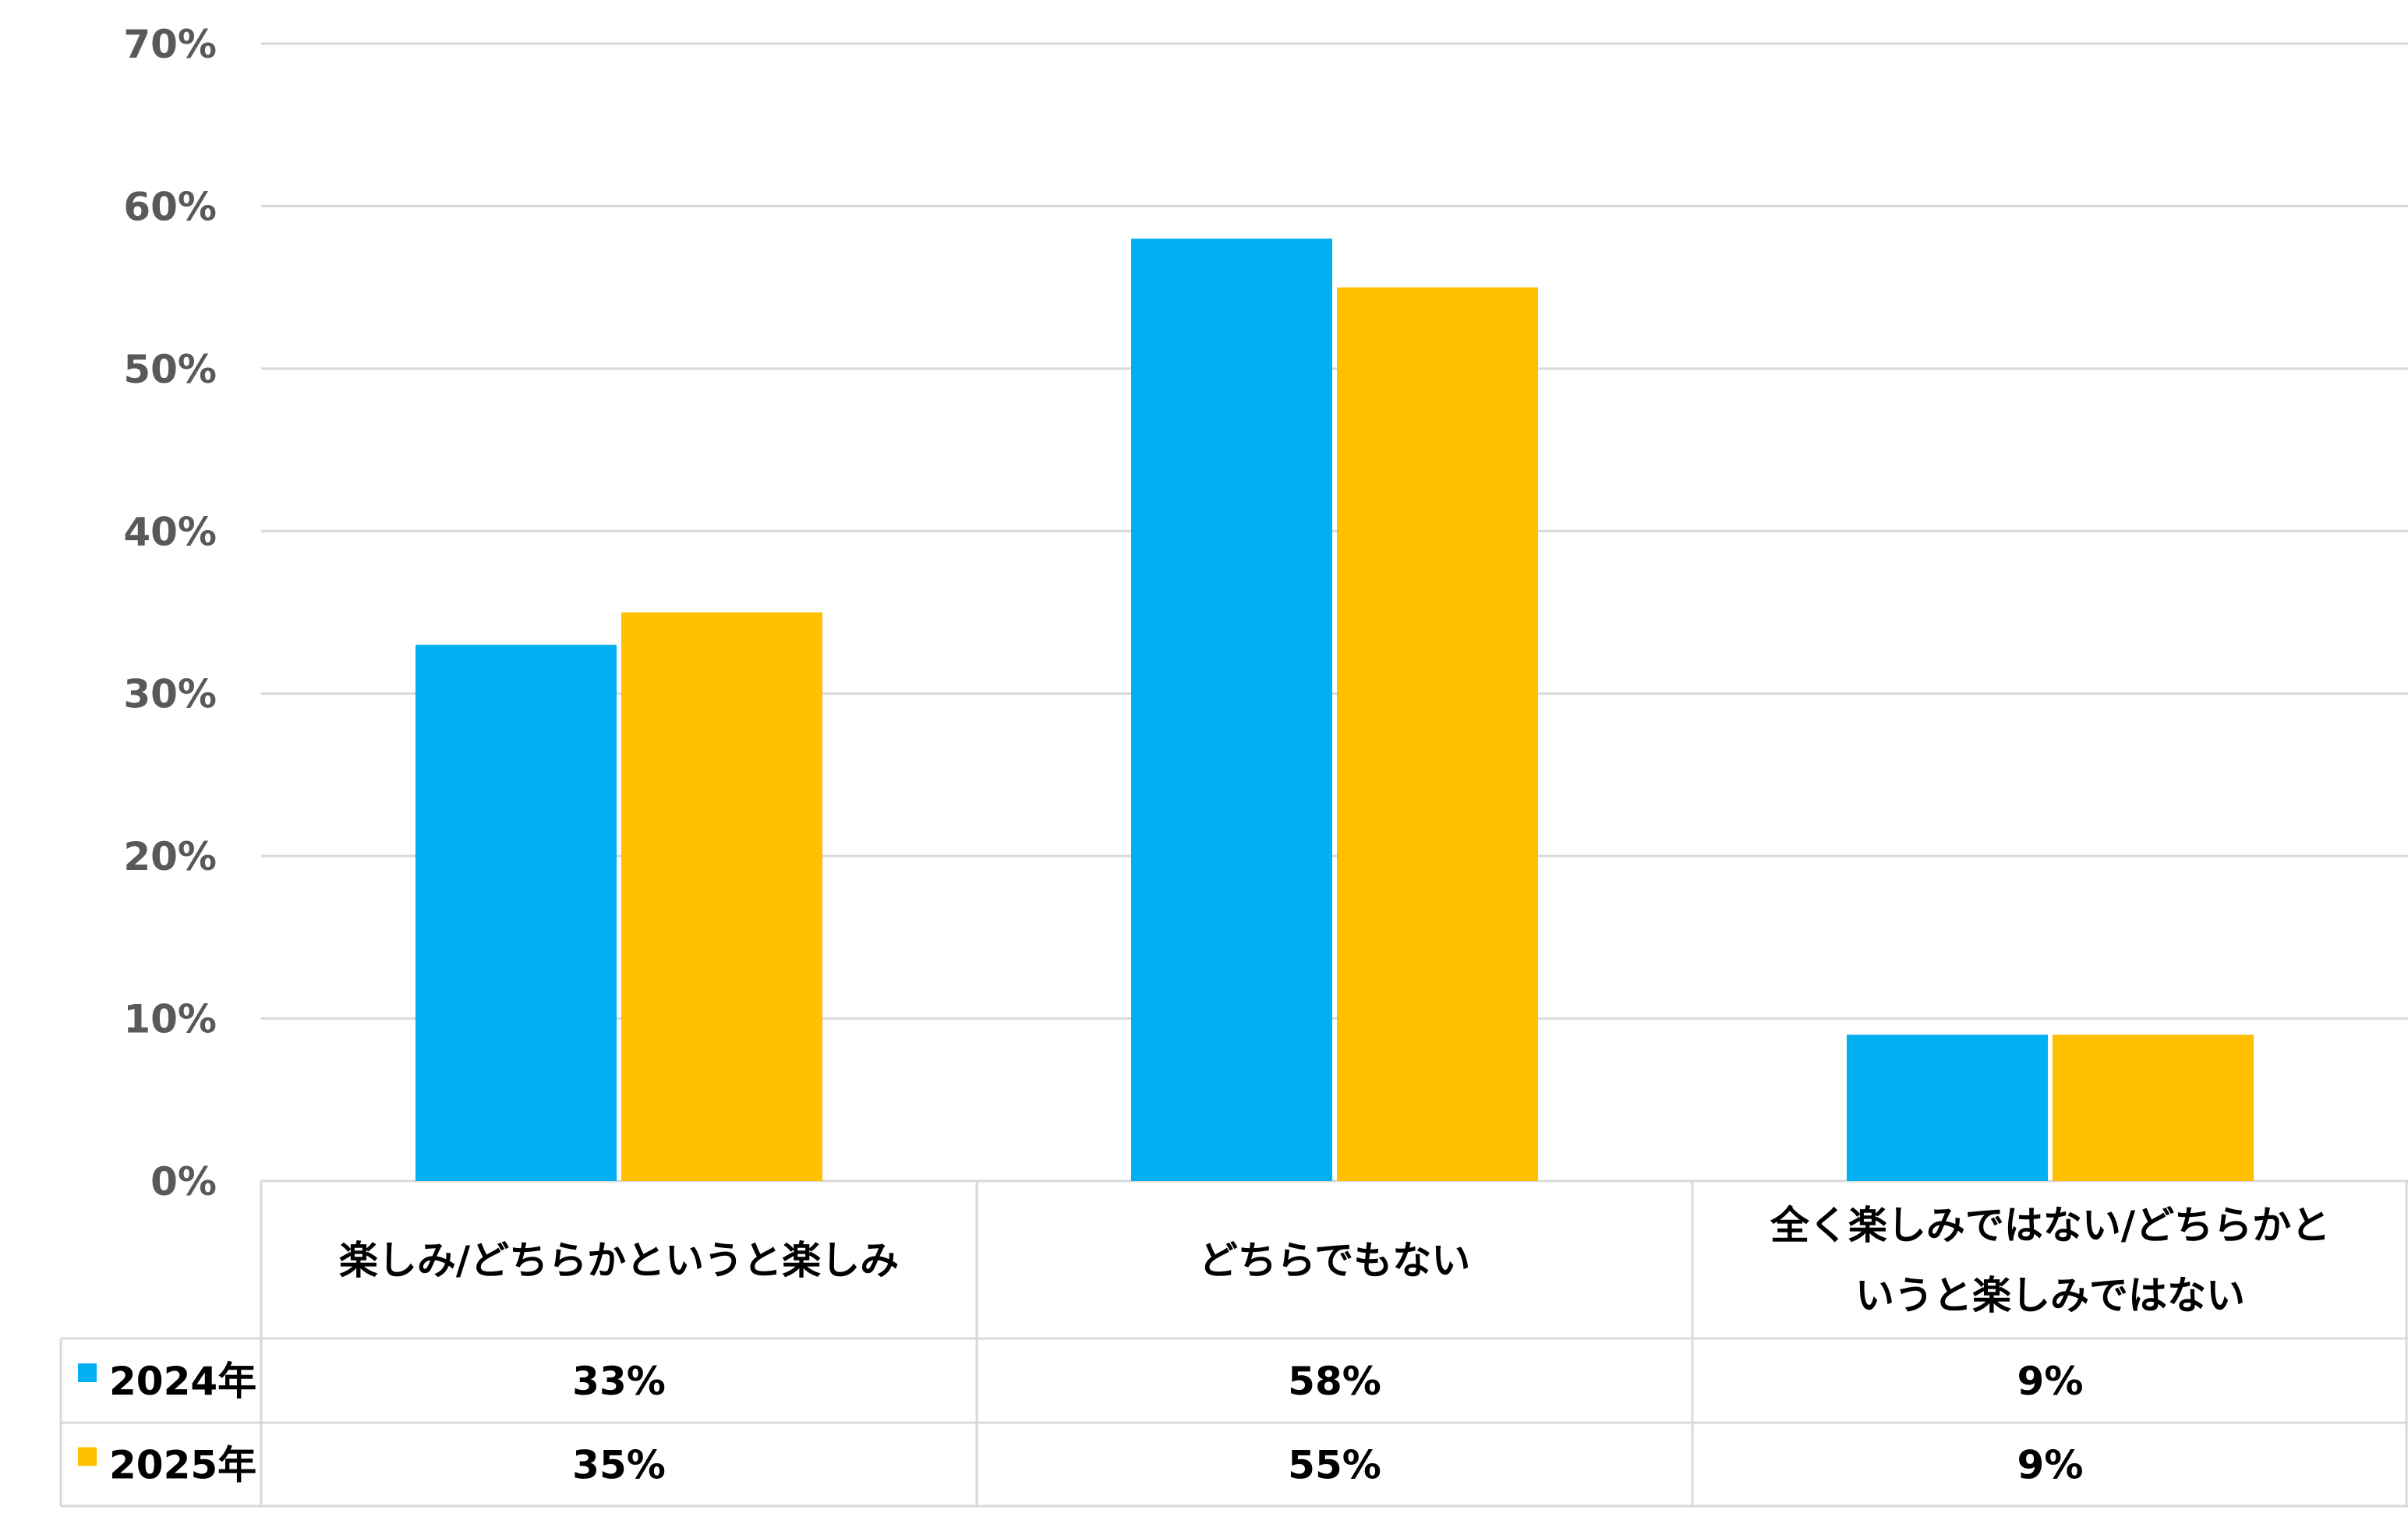 The width and height of the screenshot is (2408, 1524). What do you see at coordinates (619, 1261) in the screenshot?
I see `category-label: 楽しみ/どちらかというと楽しみ` at bounding box center [619, 1261].